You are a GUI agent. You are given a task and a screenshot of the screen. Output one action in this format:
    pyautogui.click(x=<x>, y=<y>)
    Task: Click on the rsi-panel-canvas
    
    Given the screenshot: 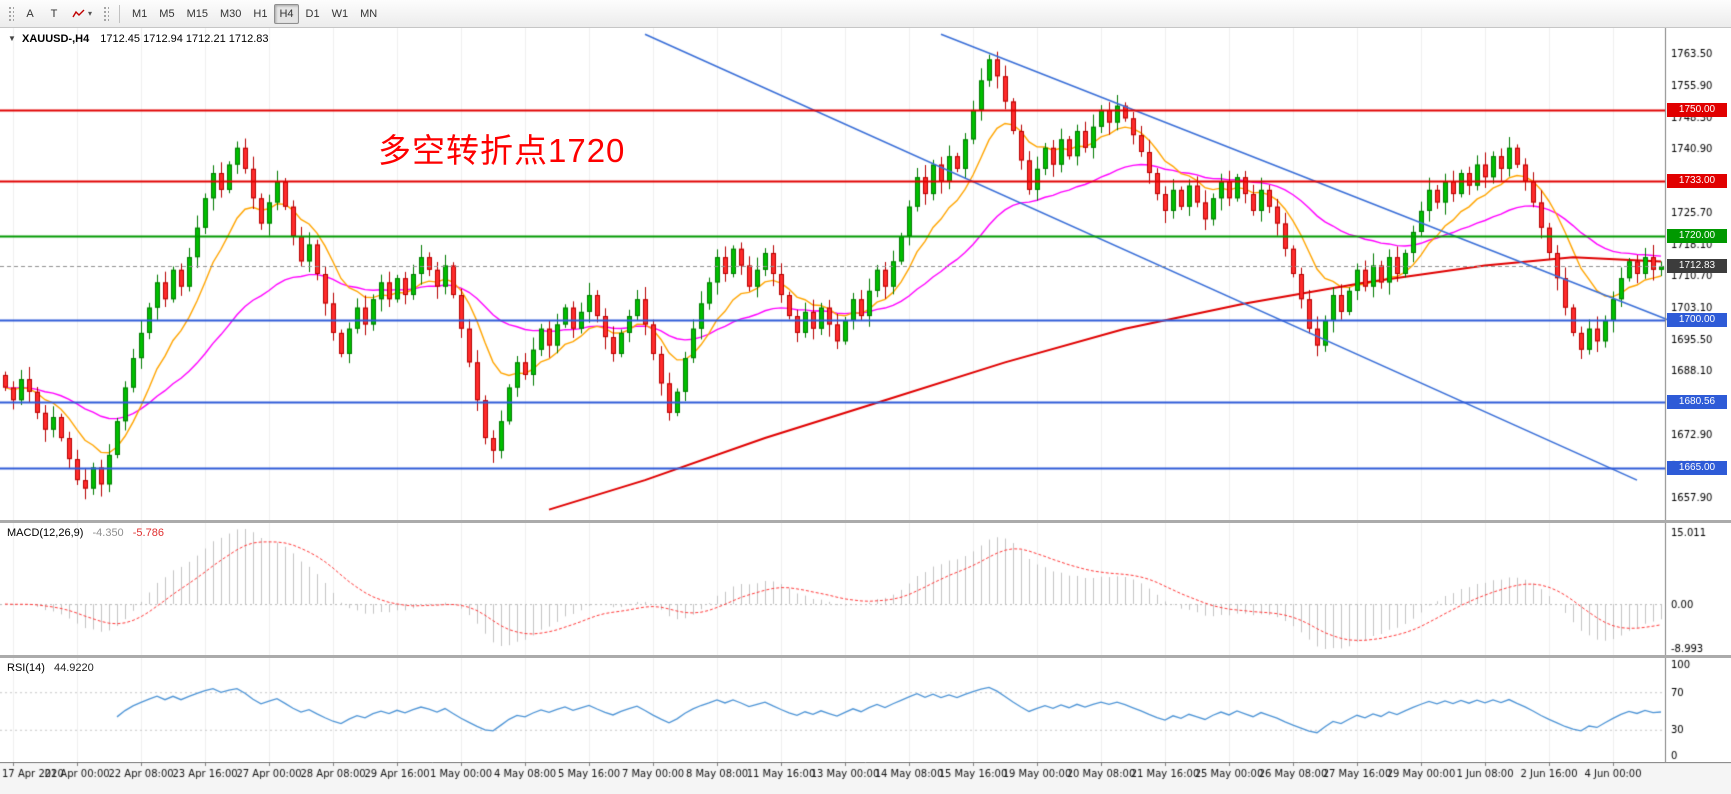 What is the action you would take?
    pyautogui.click(x=865, y=710)
    